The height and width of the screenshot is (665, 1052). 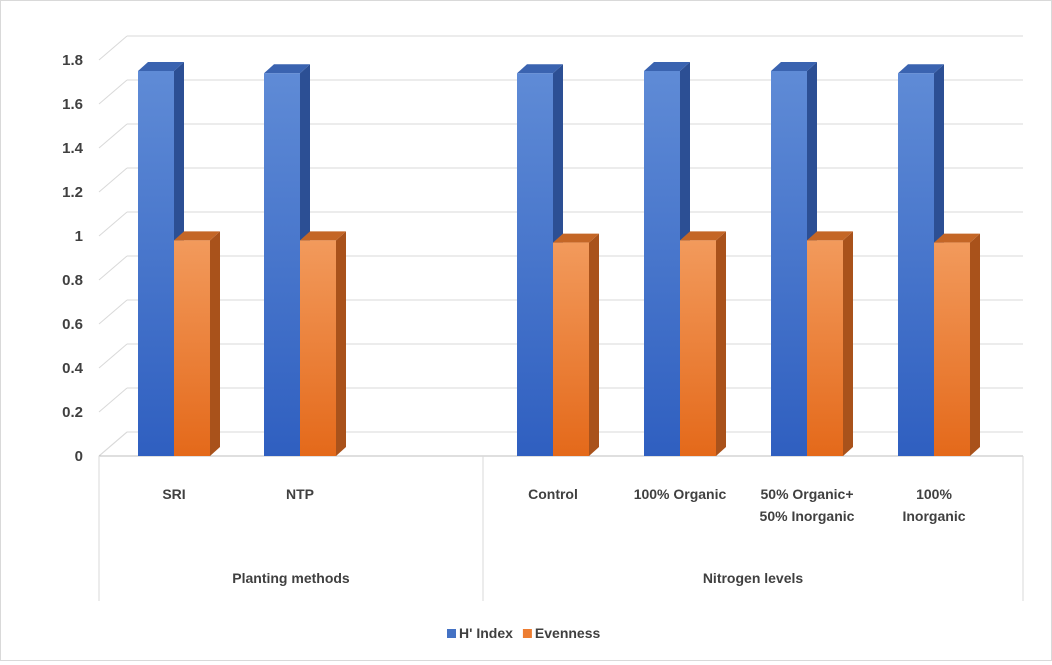 What do you see at coordinates (73, 148) in the screenshot?
I see `y-tick-label: 1.4` at bounding box center [73, 148].